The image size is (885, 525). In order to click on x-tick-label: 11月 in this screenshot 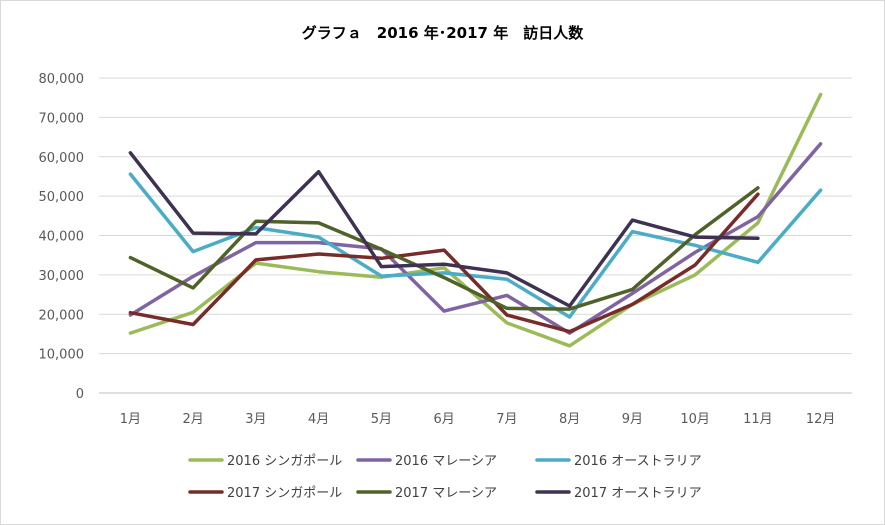, I will do `click(758, 419)`.